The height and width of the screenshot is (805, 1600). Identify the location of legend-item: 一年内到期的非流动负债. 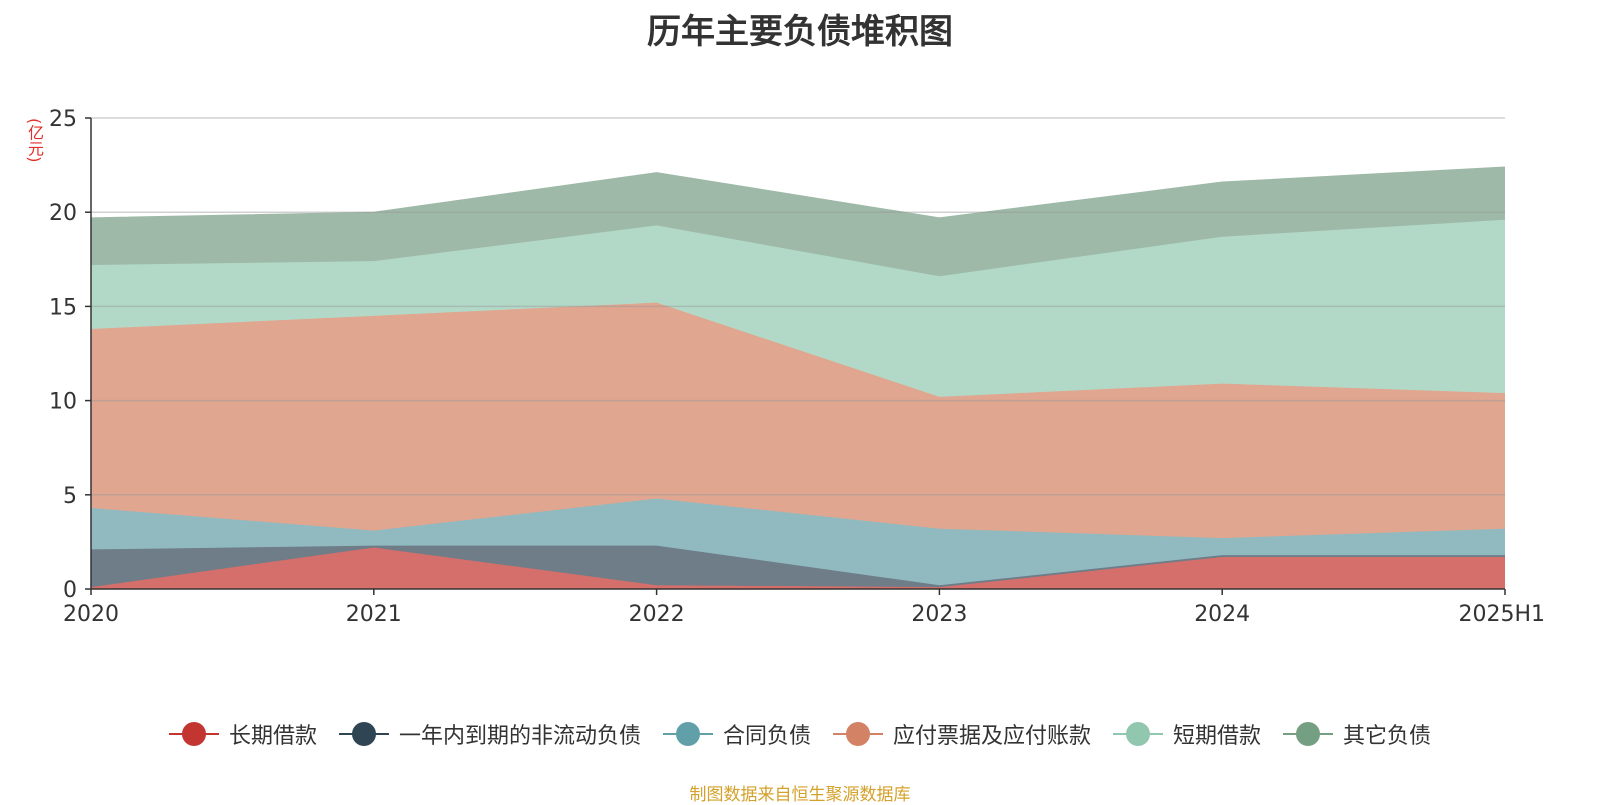
(489, 734).